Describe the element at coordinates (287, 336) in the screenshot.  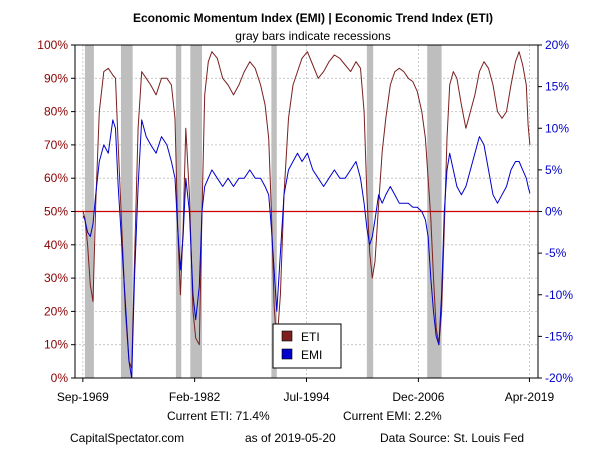
I see `legend-swatch-eti` at that location.